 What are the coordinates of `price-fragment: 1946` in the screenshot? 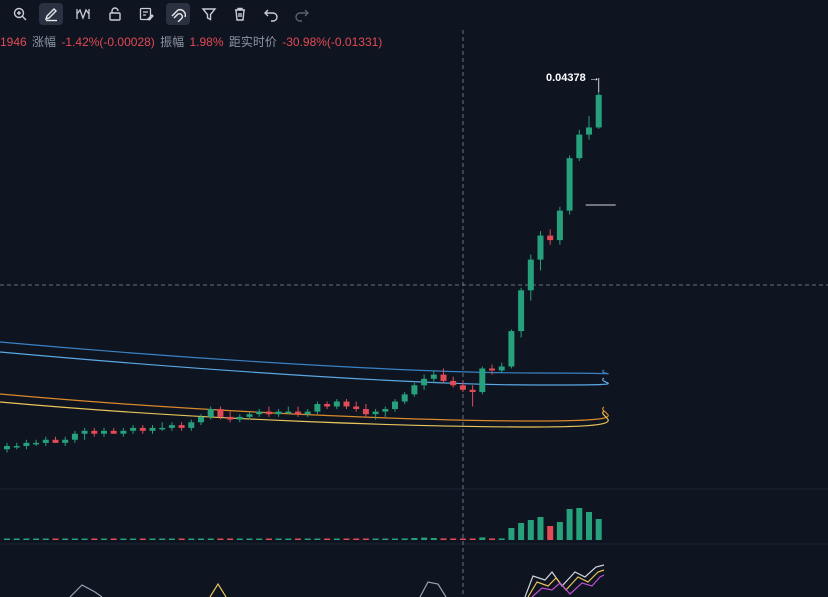 It's located at (13, 42).